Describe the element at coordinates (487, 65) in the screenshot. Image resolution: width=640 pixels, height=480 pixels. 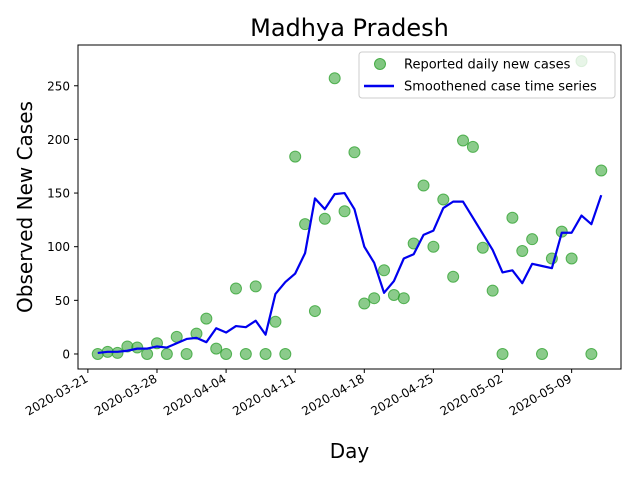
I see `legend-label-reported: Reported daily new cases` at that location.